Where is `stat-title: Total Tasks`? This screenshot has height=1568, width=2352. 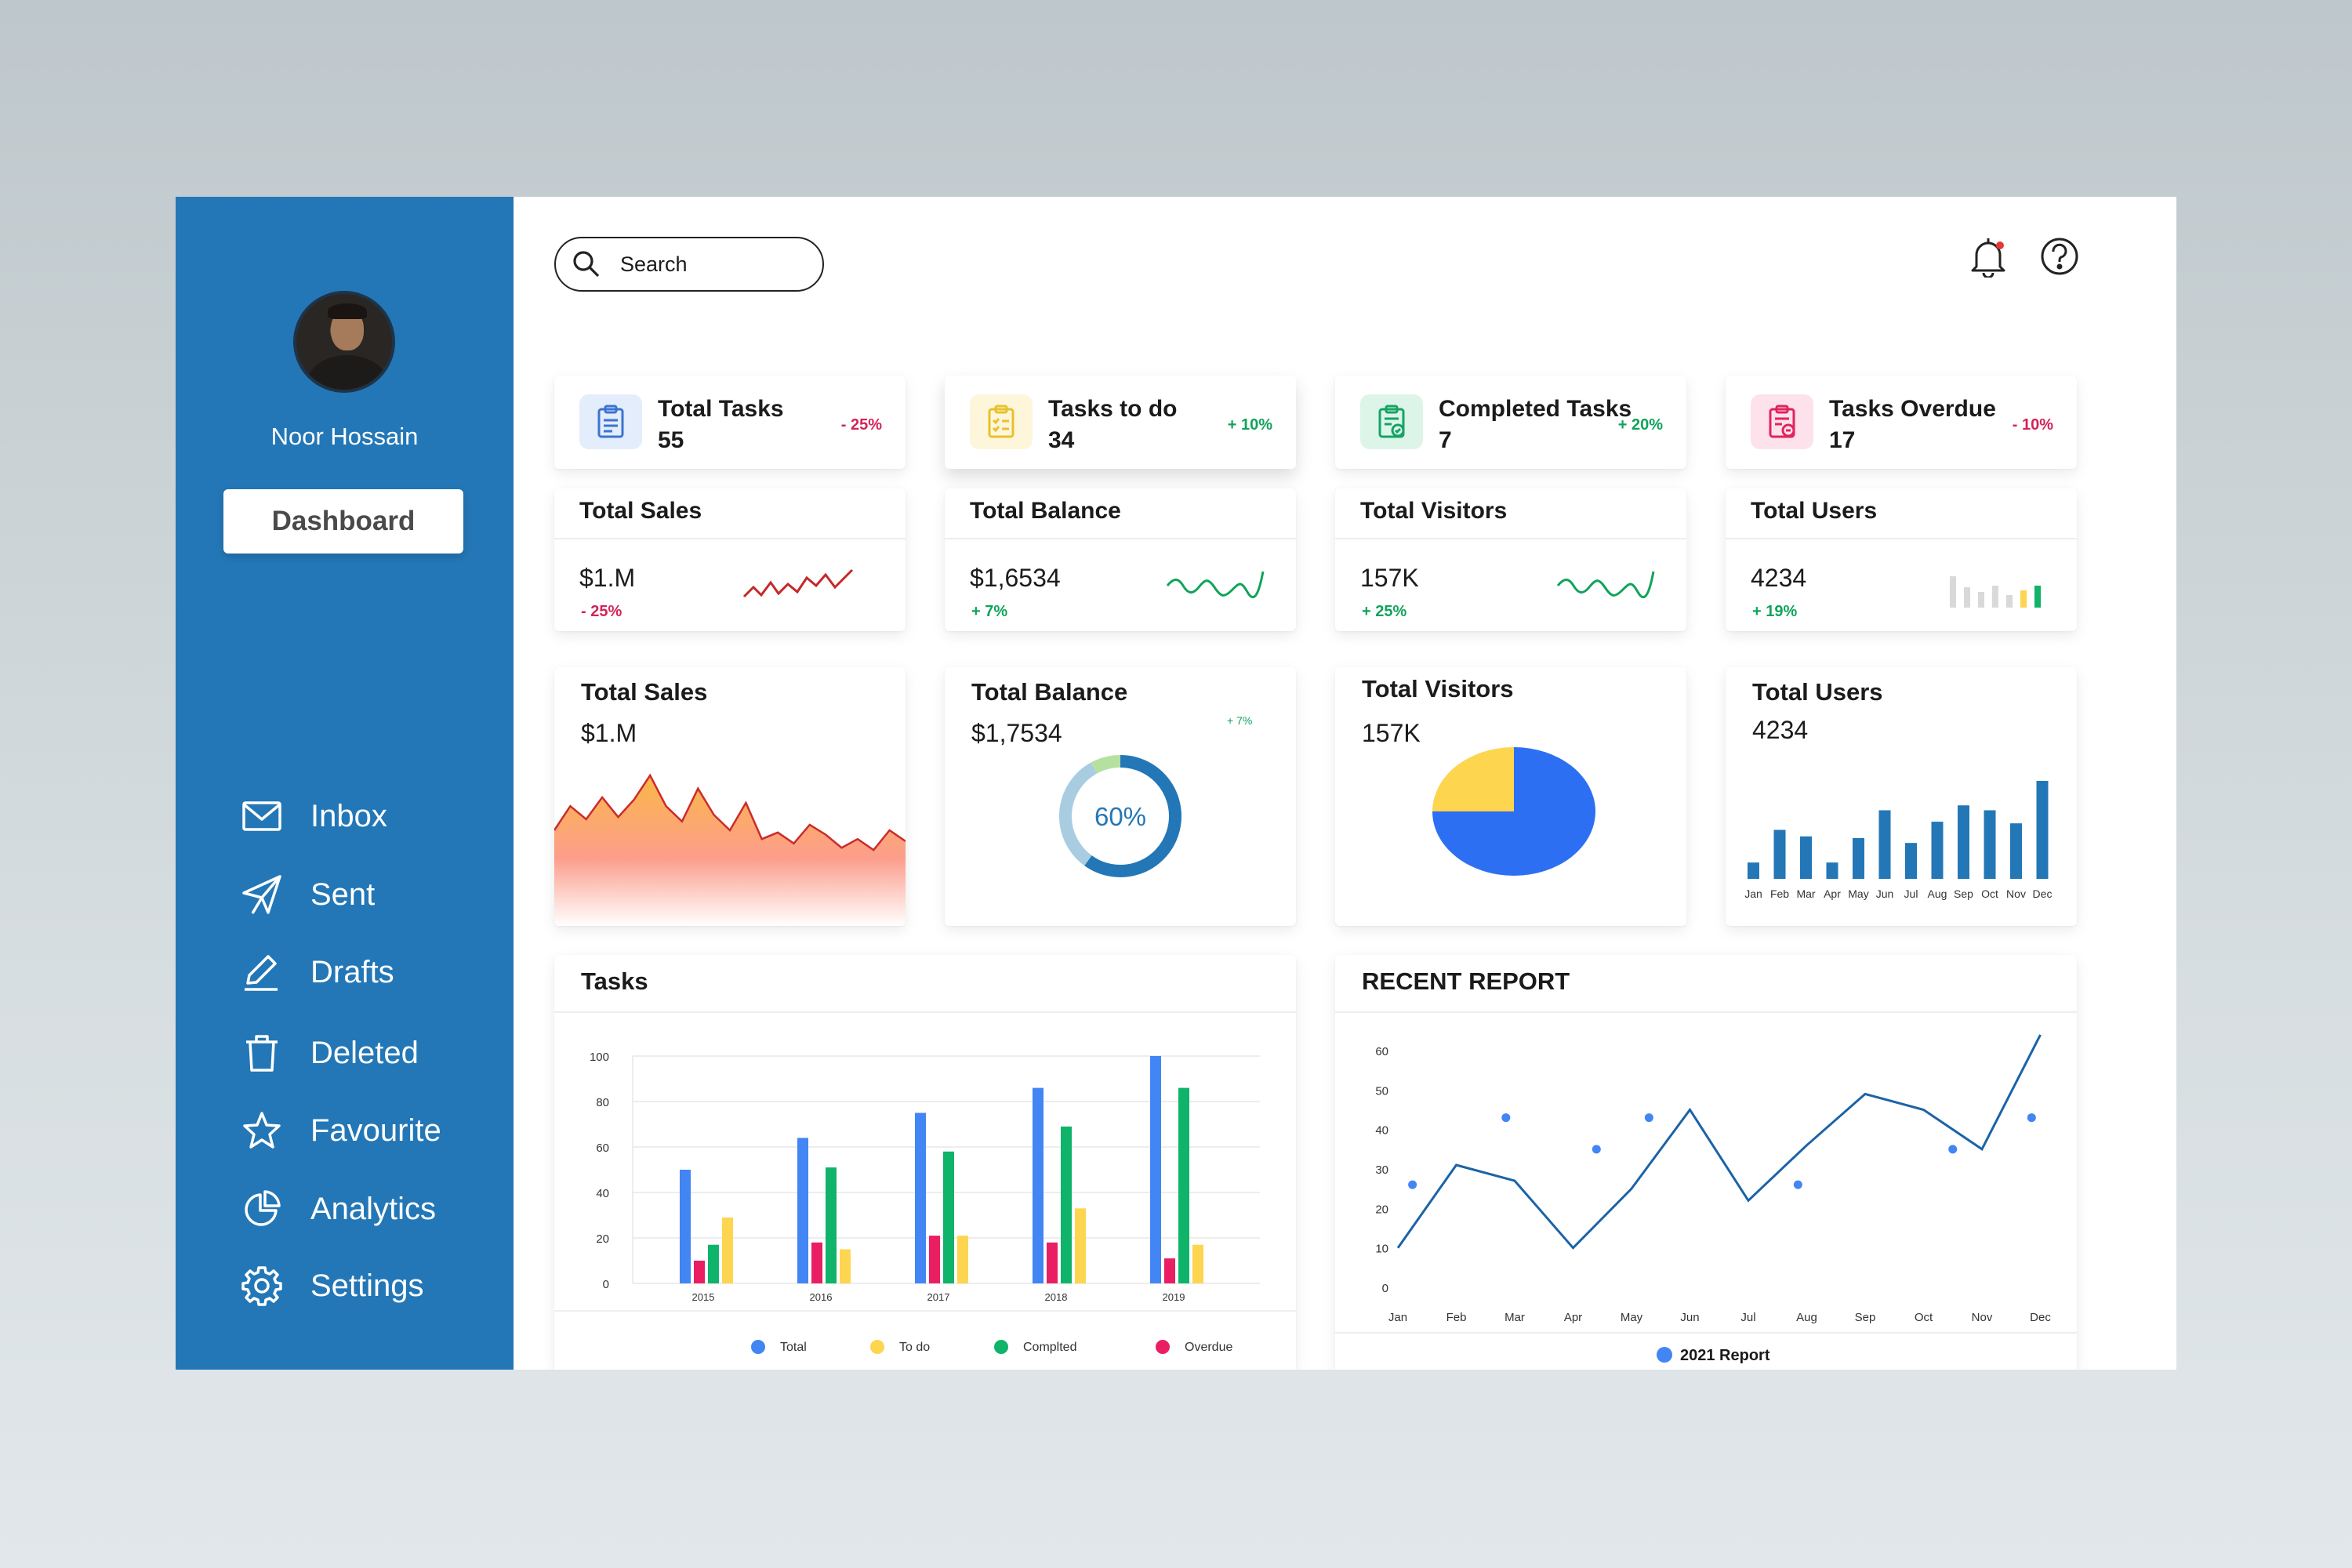
stat-title: Total Tasks is located at coordinates (721, 409).